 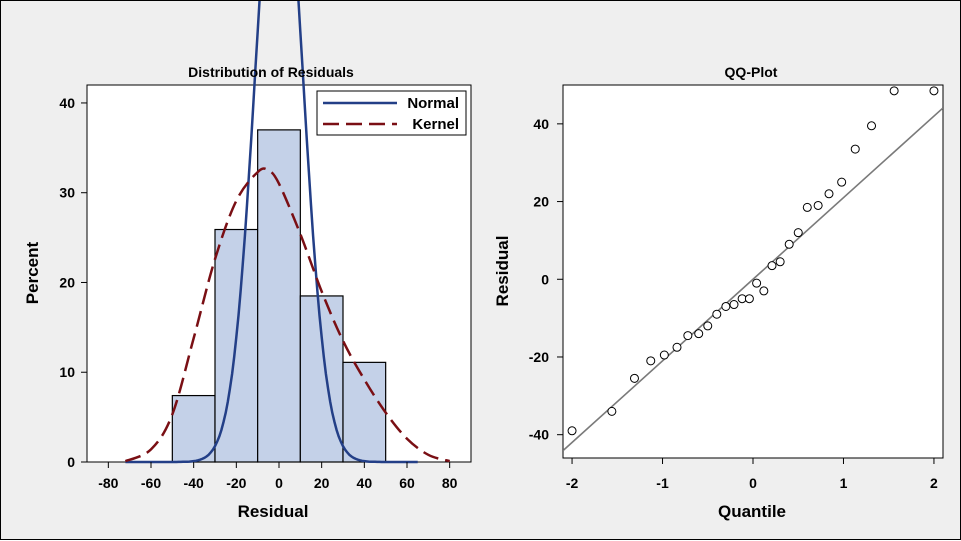 What do you see at coordinates (32, 272) in the screenshot?
I see `histogram-y-axis-label: Percent` at bounding box center [32, 272].